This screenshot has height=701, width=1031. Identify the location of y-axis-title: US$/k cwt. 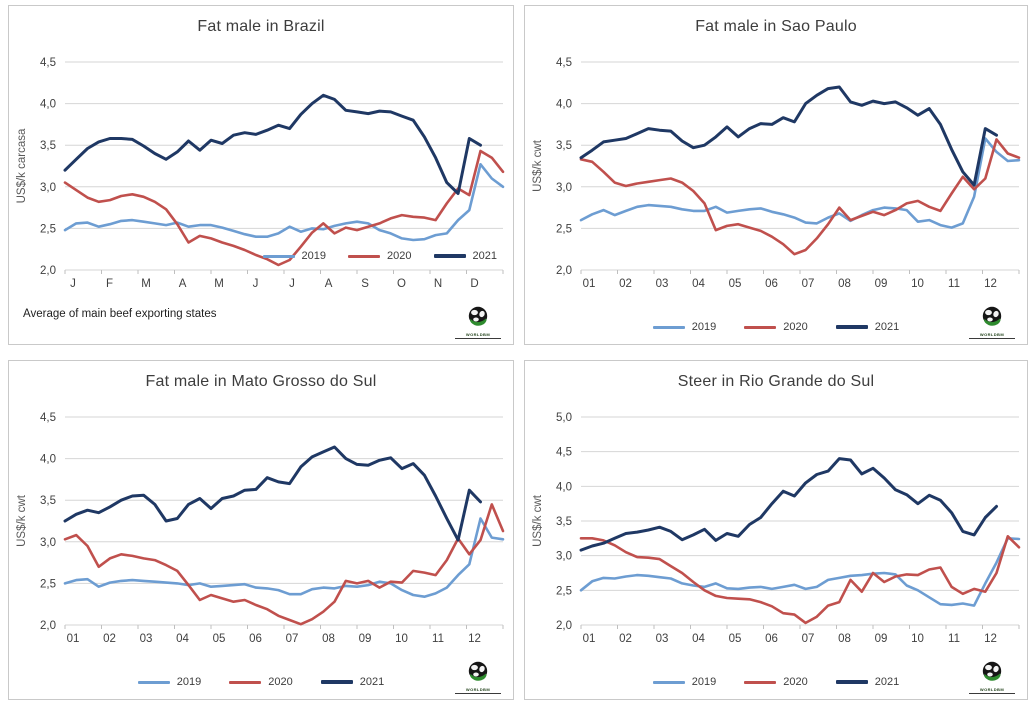
(538, 520).